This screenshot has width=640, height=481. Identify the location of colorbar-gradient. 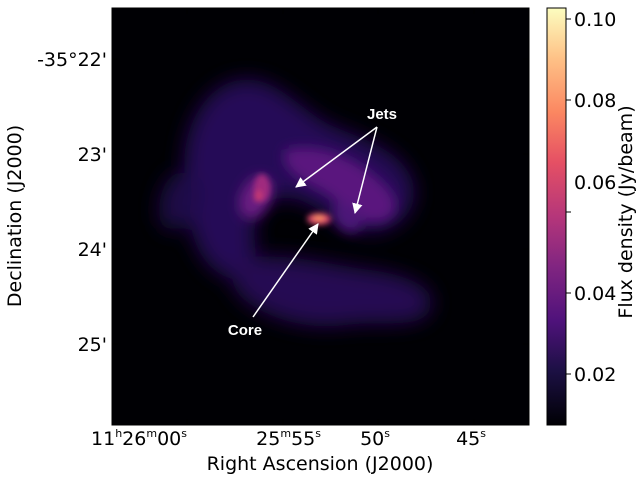
(556, 216).